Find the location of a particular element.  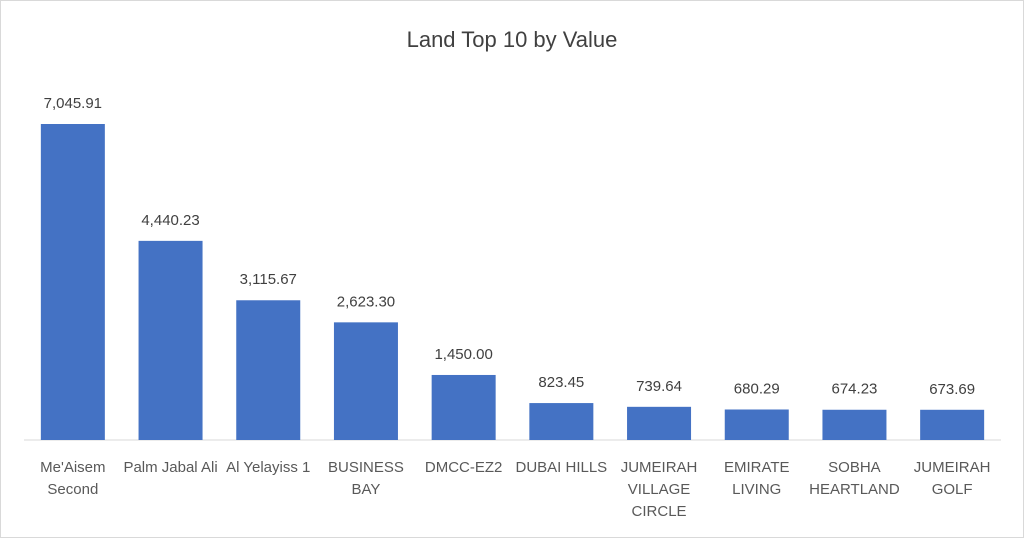

x-tick-label: JUMEIRAH VILLAGE CIRCLE is located at coordinates (659, 489).